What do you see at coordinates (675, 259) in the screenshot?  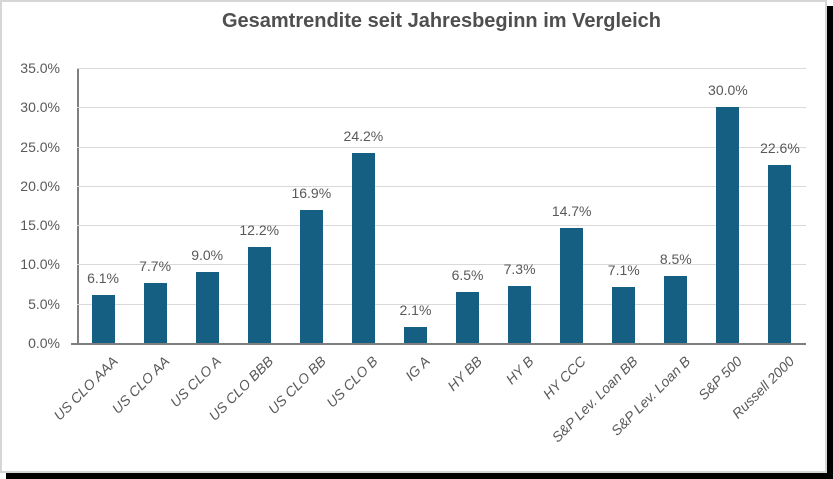 I see `bar-value-label: 8.5%` at bounding box center [675, 259].